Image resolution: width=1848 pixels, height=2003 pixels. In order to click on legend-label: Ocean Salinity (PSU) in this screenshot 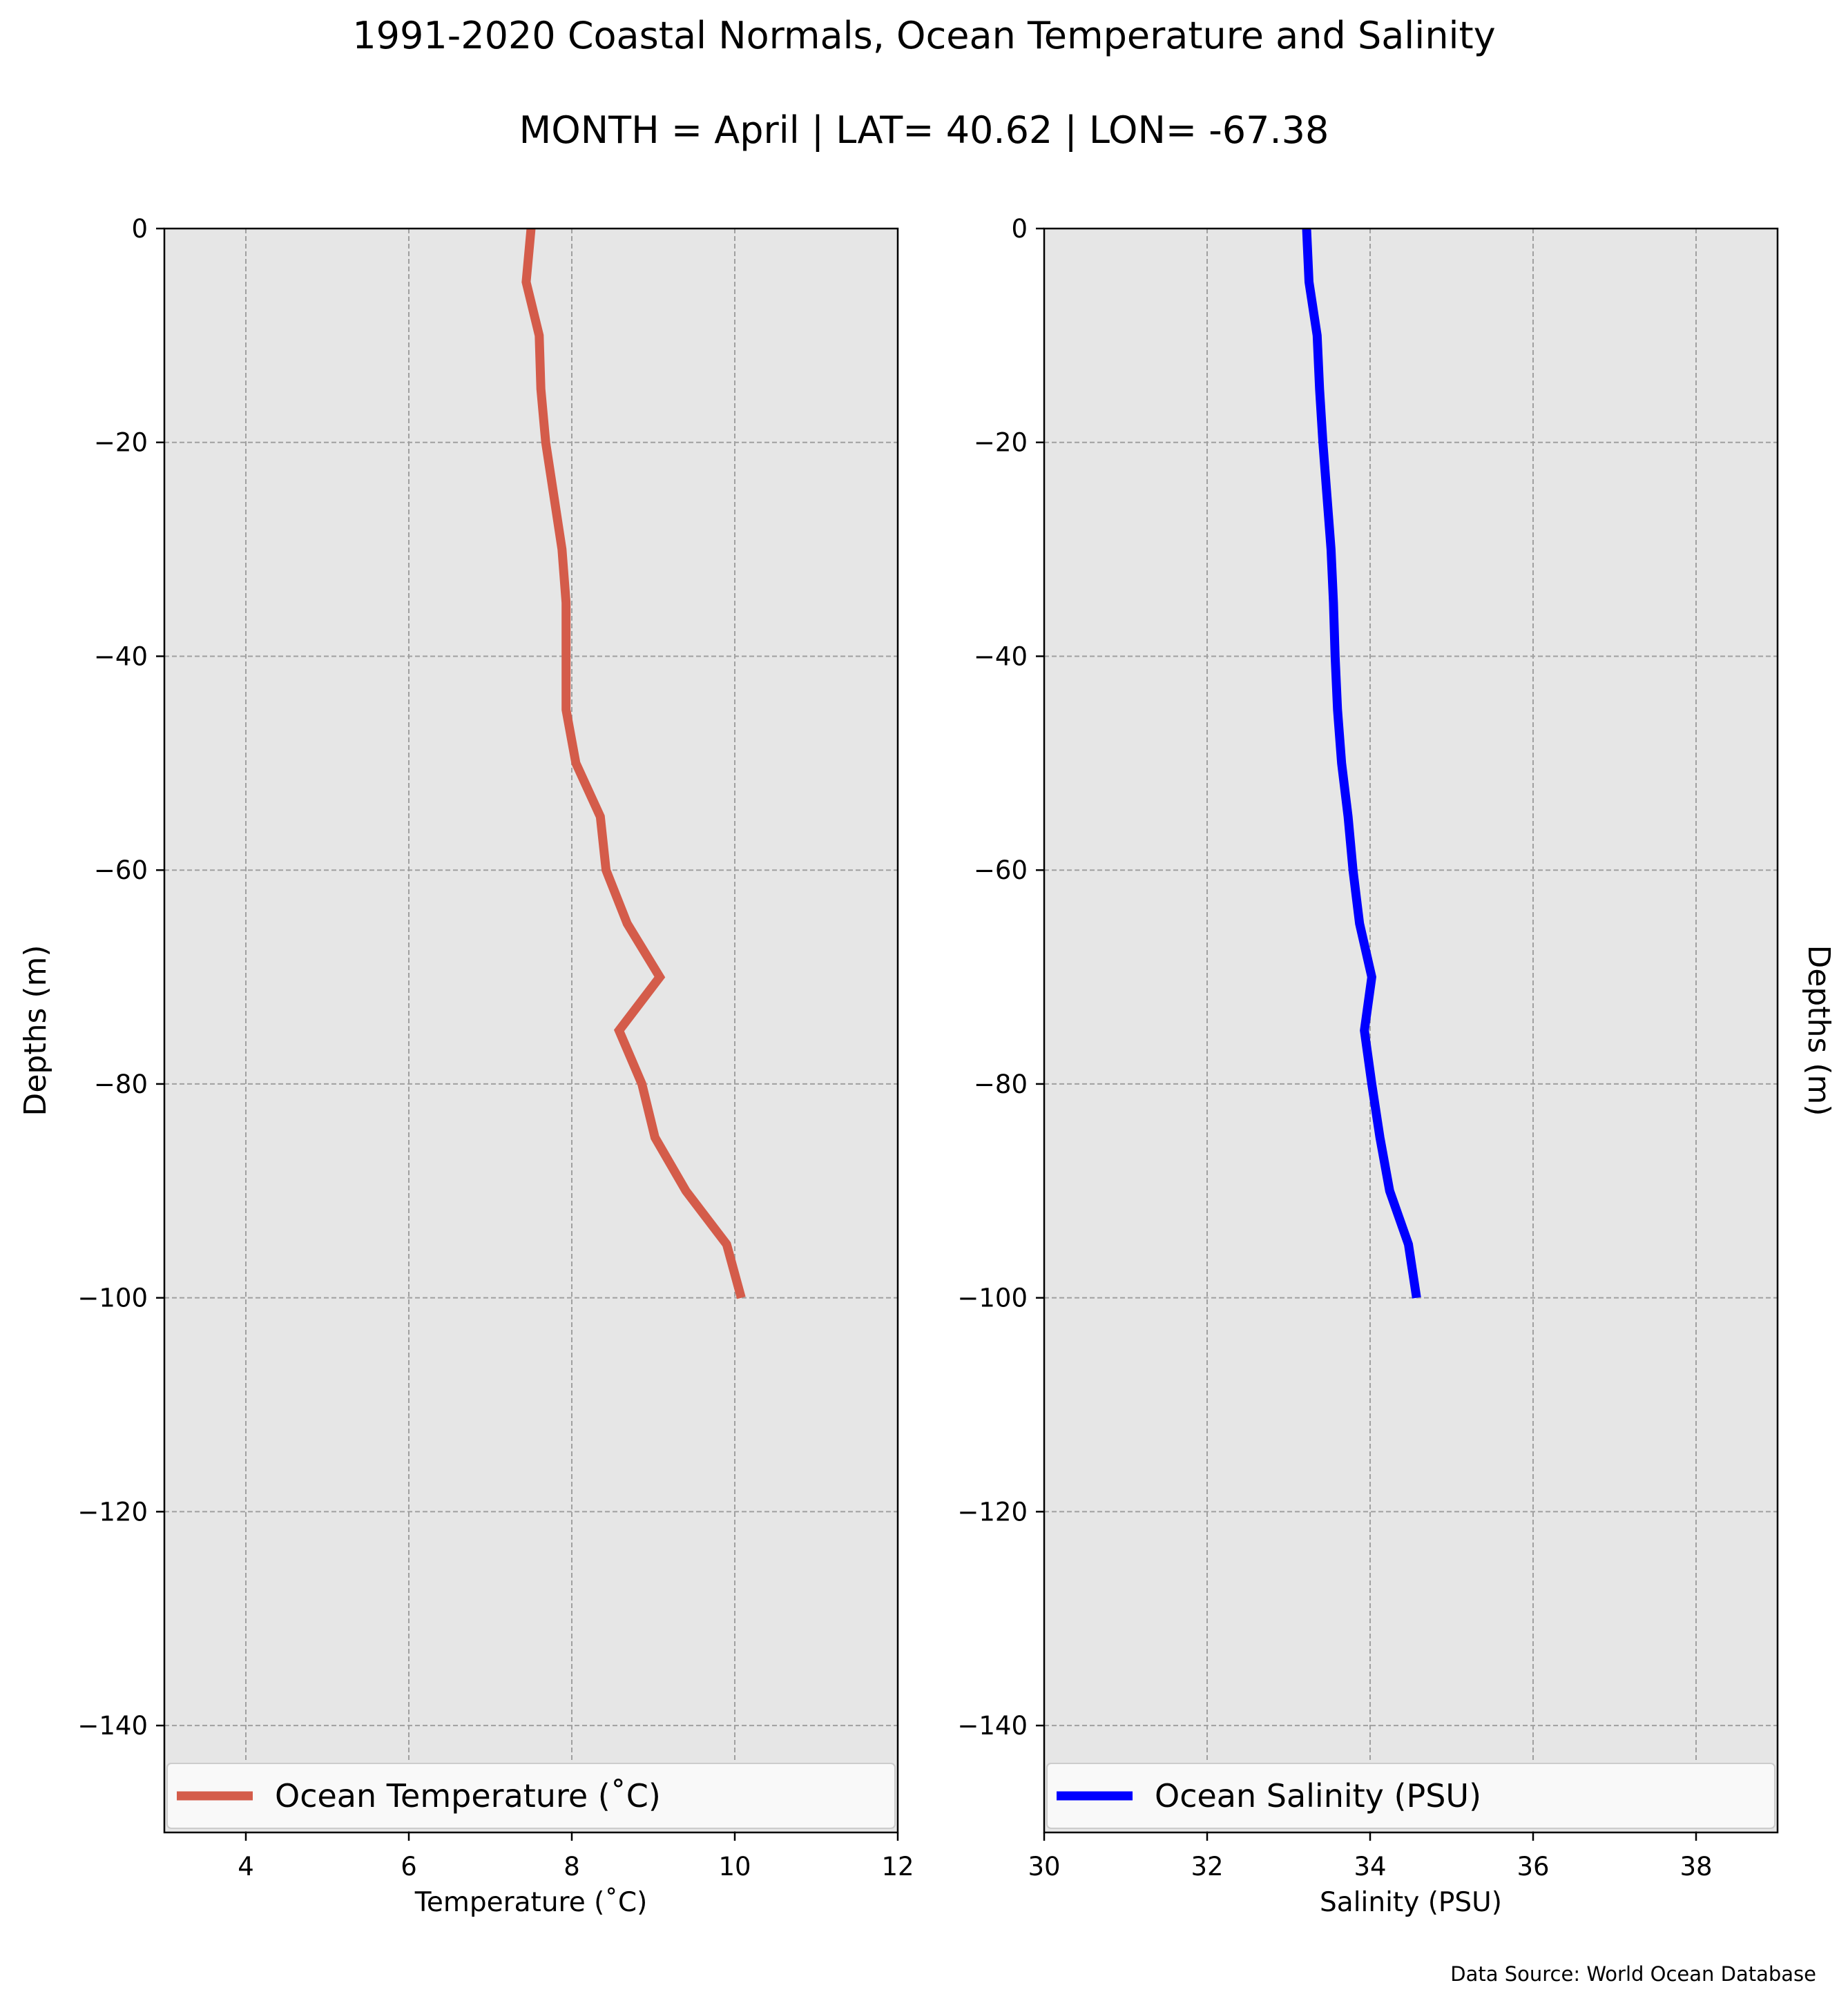, I will do `click(1318, 1796)`.